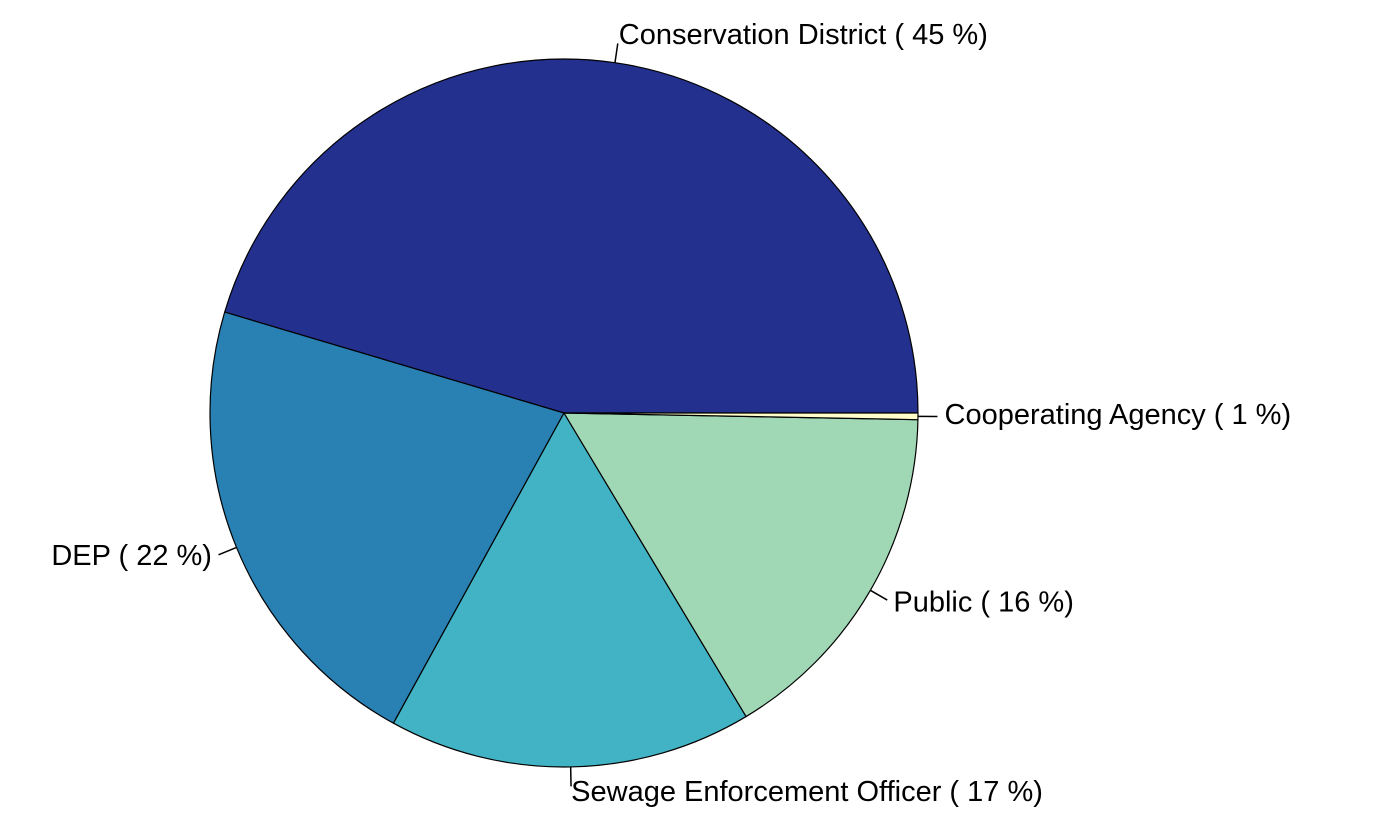  What do you see at coordinates (807, 792) in the screenshot?
I see `slice-label: Sewage Enforcement Officer ( 17 %)` at bounding box center [807, 792].